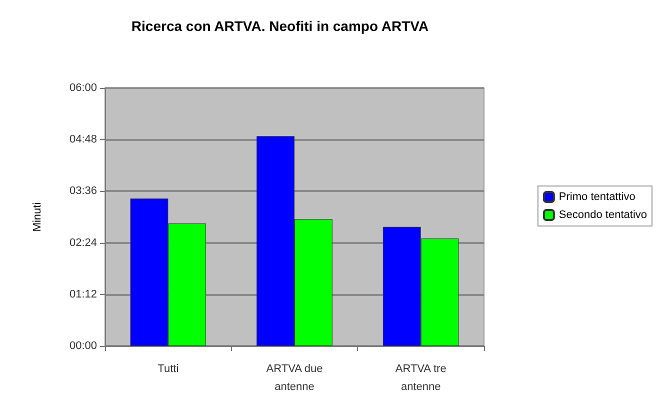 The width and height of the screenshot is (664, 412). I want to click on legend-label: Primo tentattivo, so click(597, 197).